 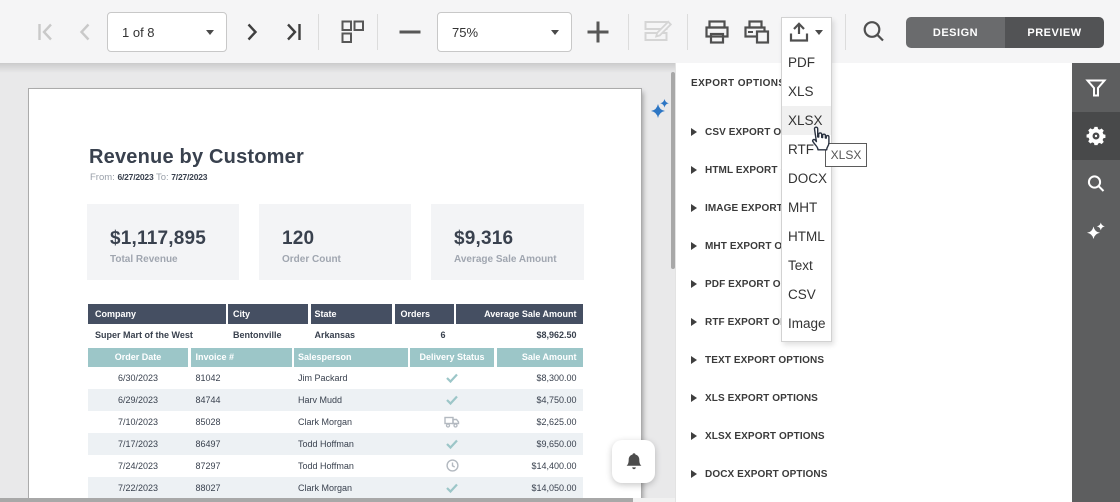 What do you see at coordinates (955, 32) in the screenshot?
I see `design-tab: DESIGN` at bounding box center [955, 32].